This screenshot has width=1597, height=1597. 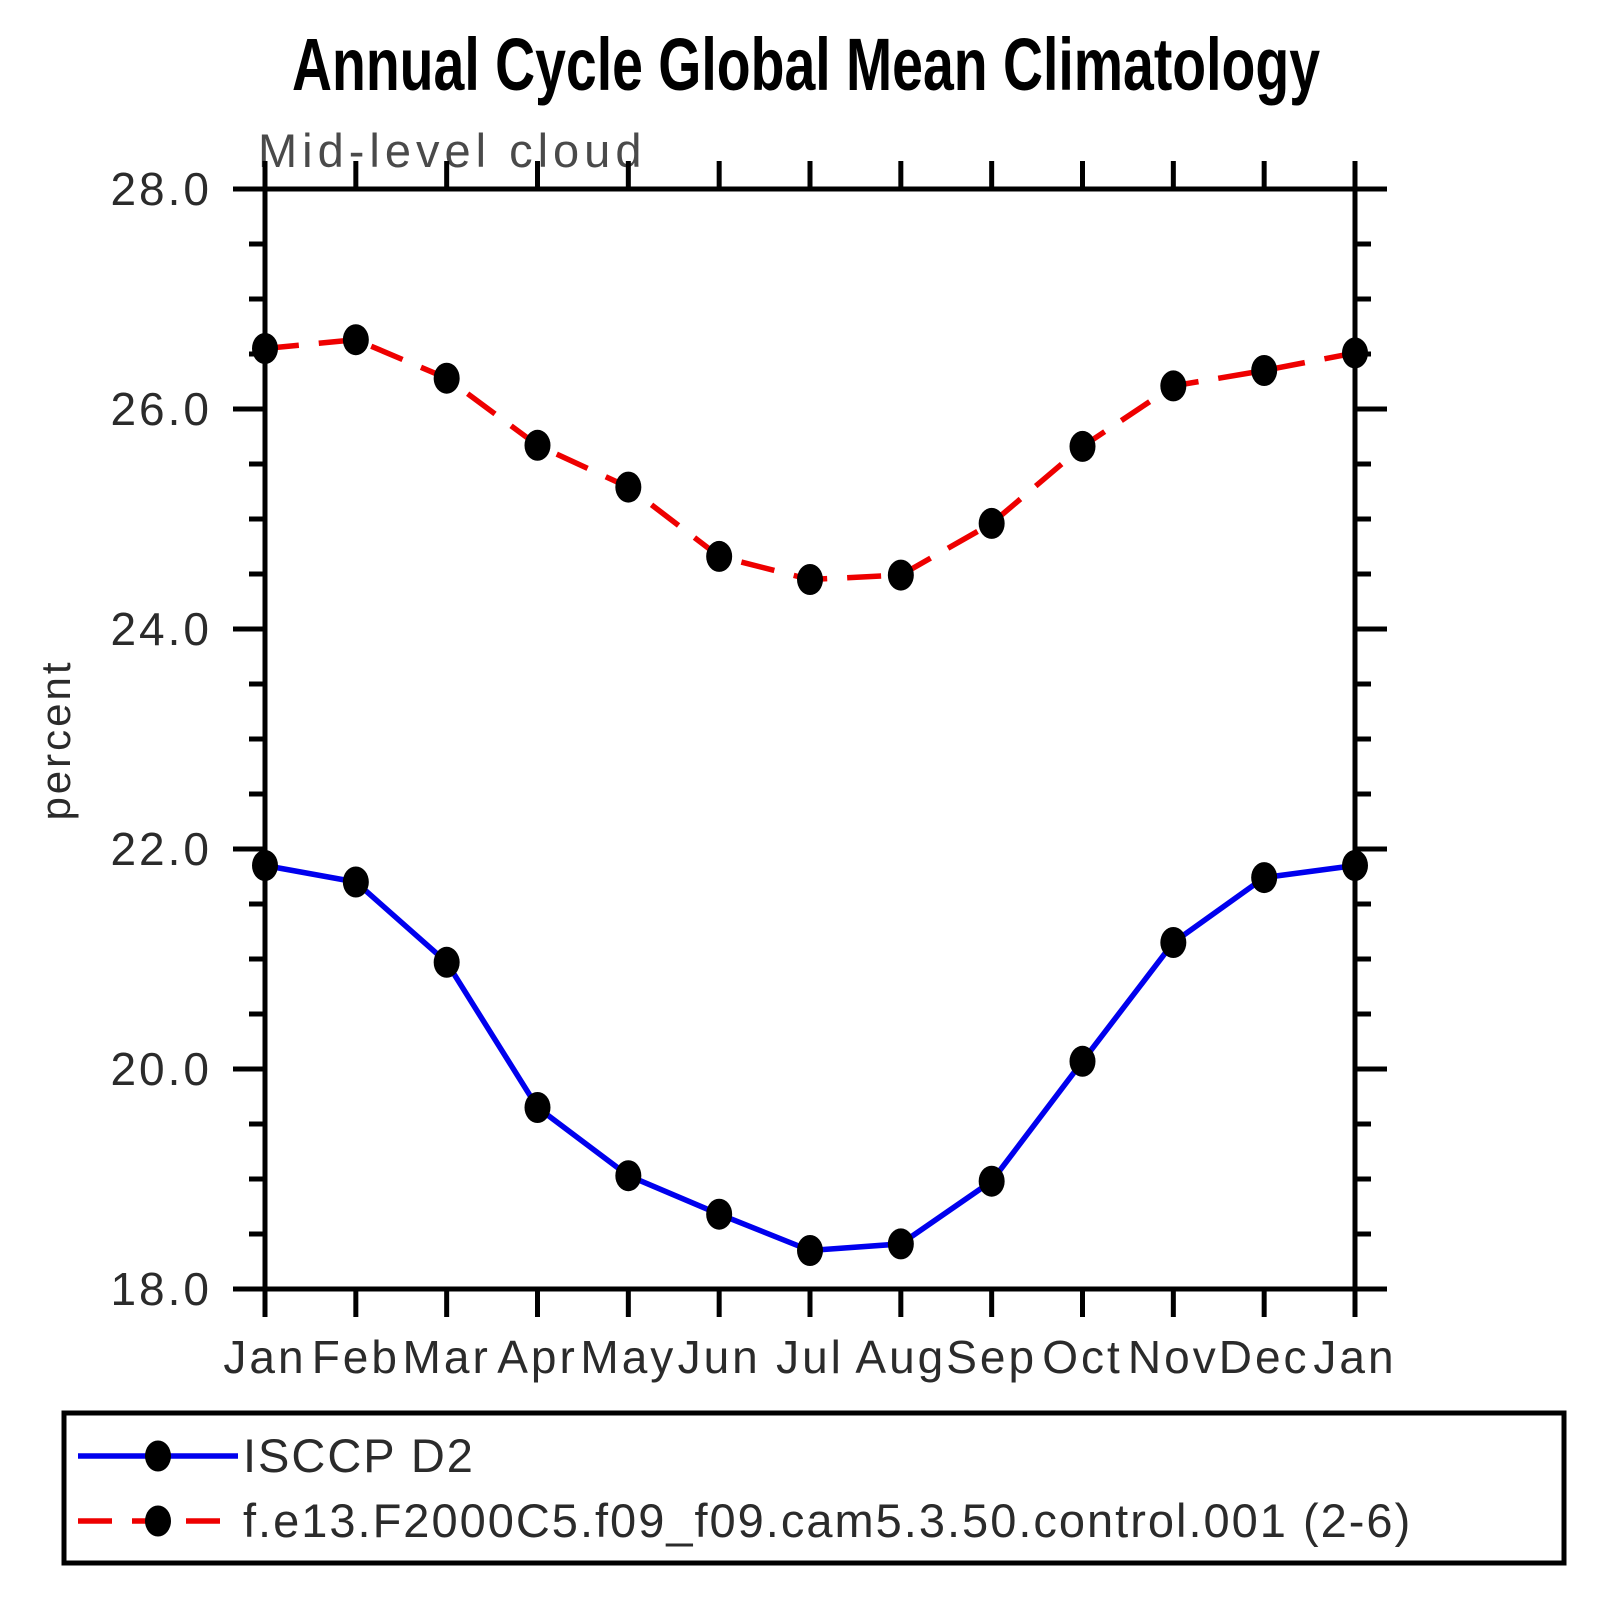 What do you see at coordinates (161, 739) in the screenshot?
I see `y-axis-labels: 18.0 20.0 22.0 24.0 26.0 28.0` at bounding box center [161, 739].